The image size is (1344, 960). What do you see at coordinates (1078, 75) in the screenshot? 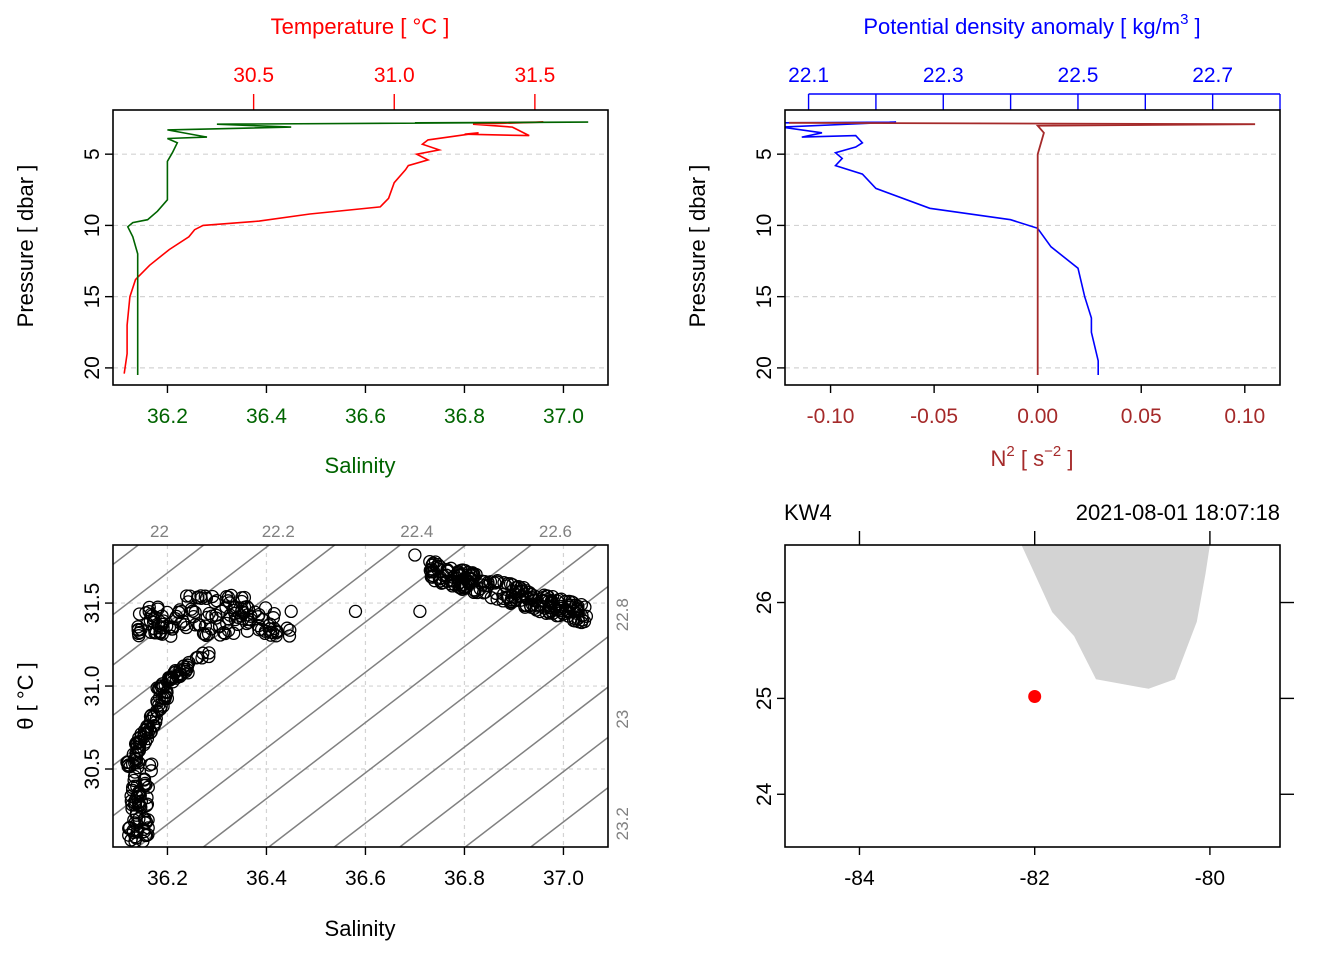
I see `density-tick-label: 22.5` at bounding box center [1078, 75].